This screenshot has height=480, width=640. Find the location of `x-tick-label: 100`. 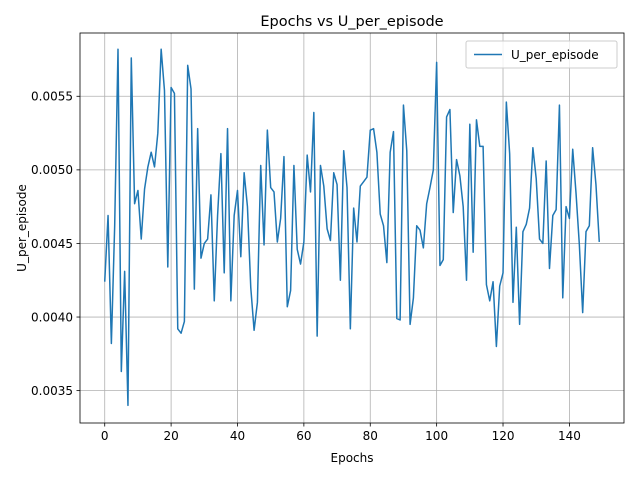

x-tick-label: 100 is located at coordinates (436, 436).